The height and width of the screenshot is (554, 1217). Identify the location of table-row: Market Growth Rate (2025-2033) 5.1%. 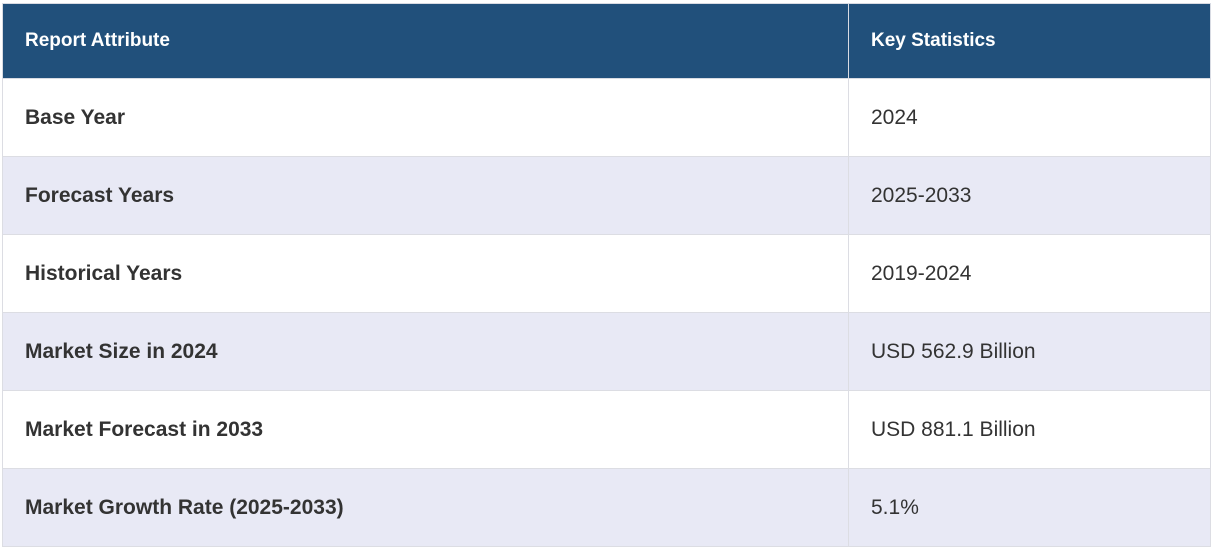
(606, 507).